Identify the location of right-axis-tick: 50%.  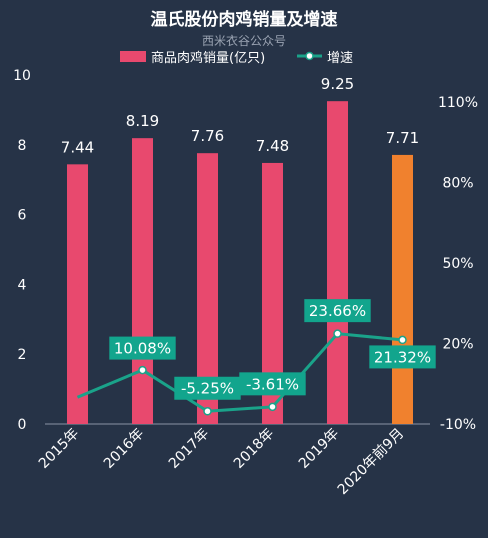
(457, 264).